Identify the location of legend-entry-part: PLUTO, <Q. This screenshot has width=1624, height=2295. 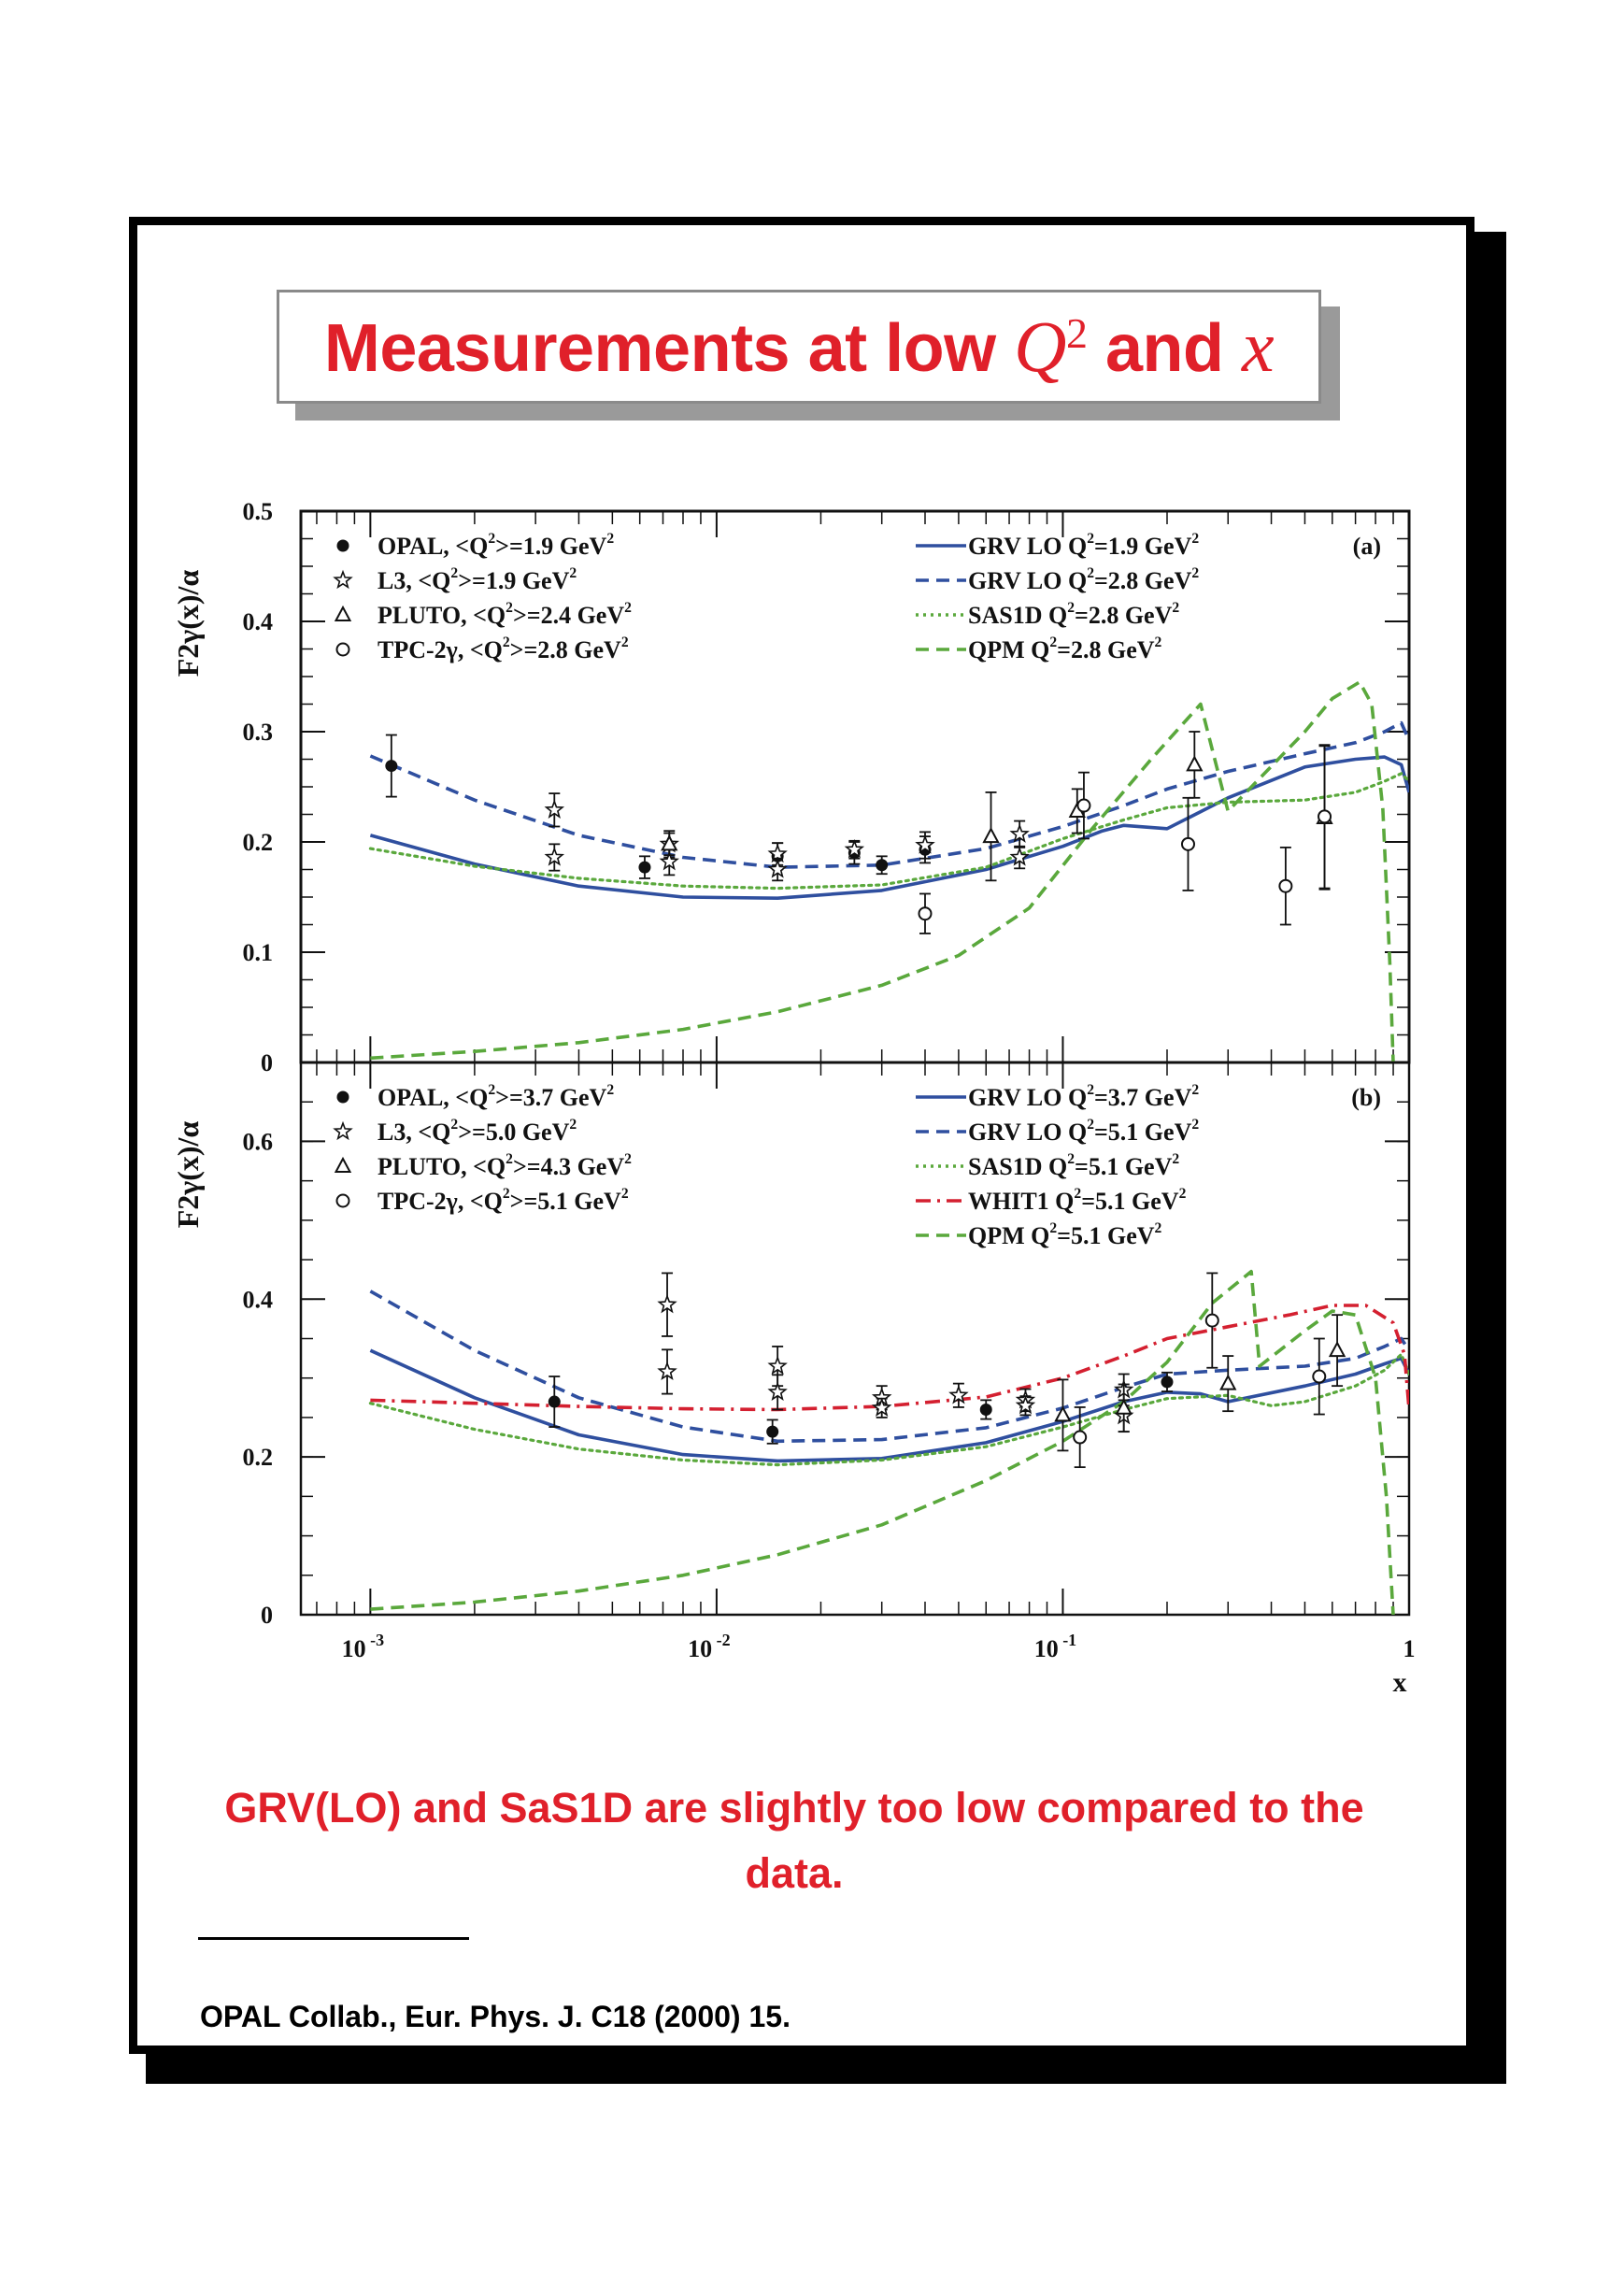
(442, 1166).